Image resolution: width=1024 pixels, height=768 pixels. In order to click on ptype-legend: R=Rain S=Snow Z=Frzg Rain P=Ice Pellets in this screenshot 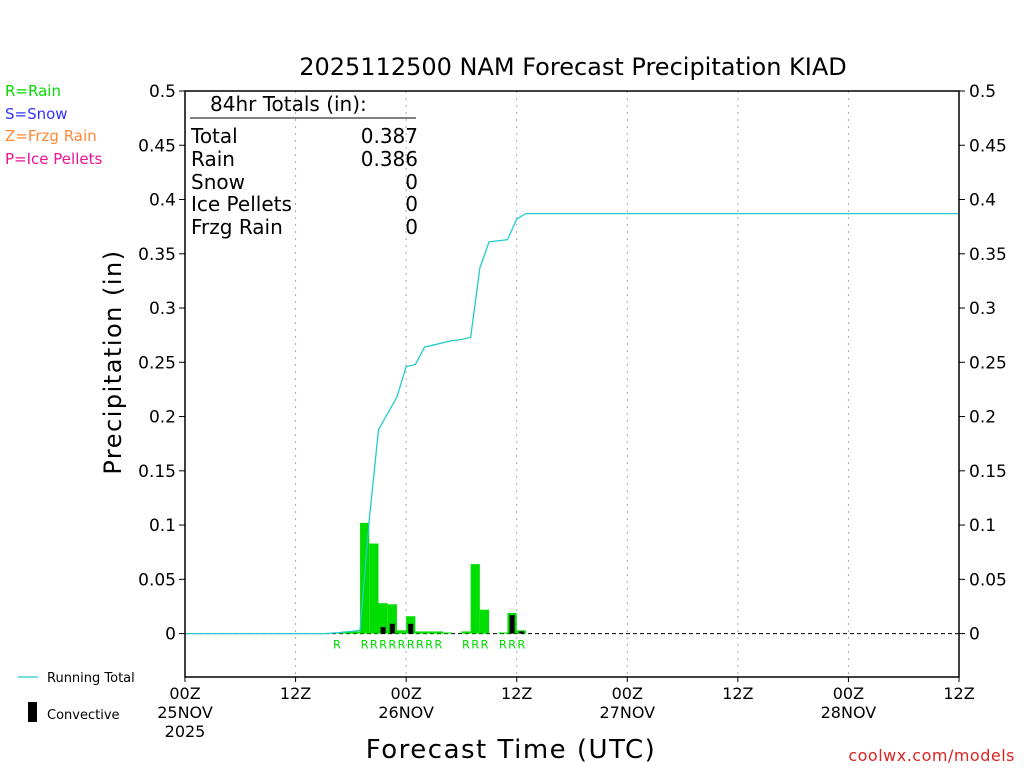, I will do `click(53, 125)`.